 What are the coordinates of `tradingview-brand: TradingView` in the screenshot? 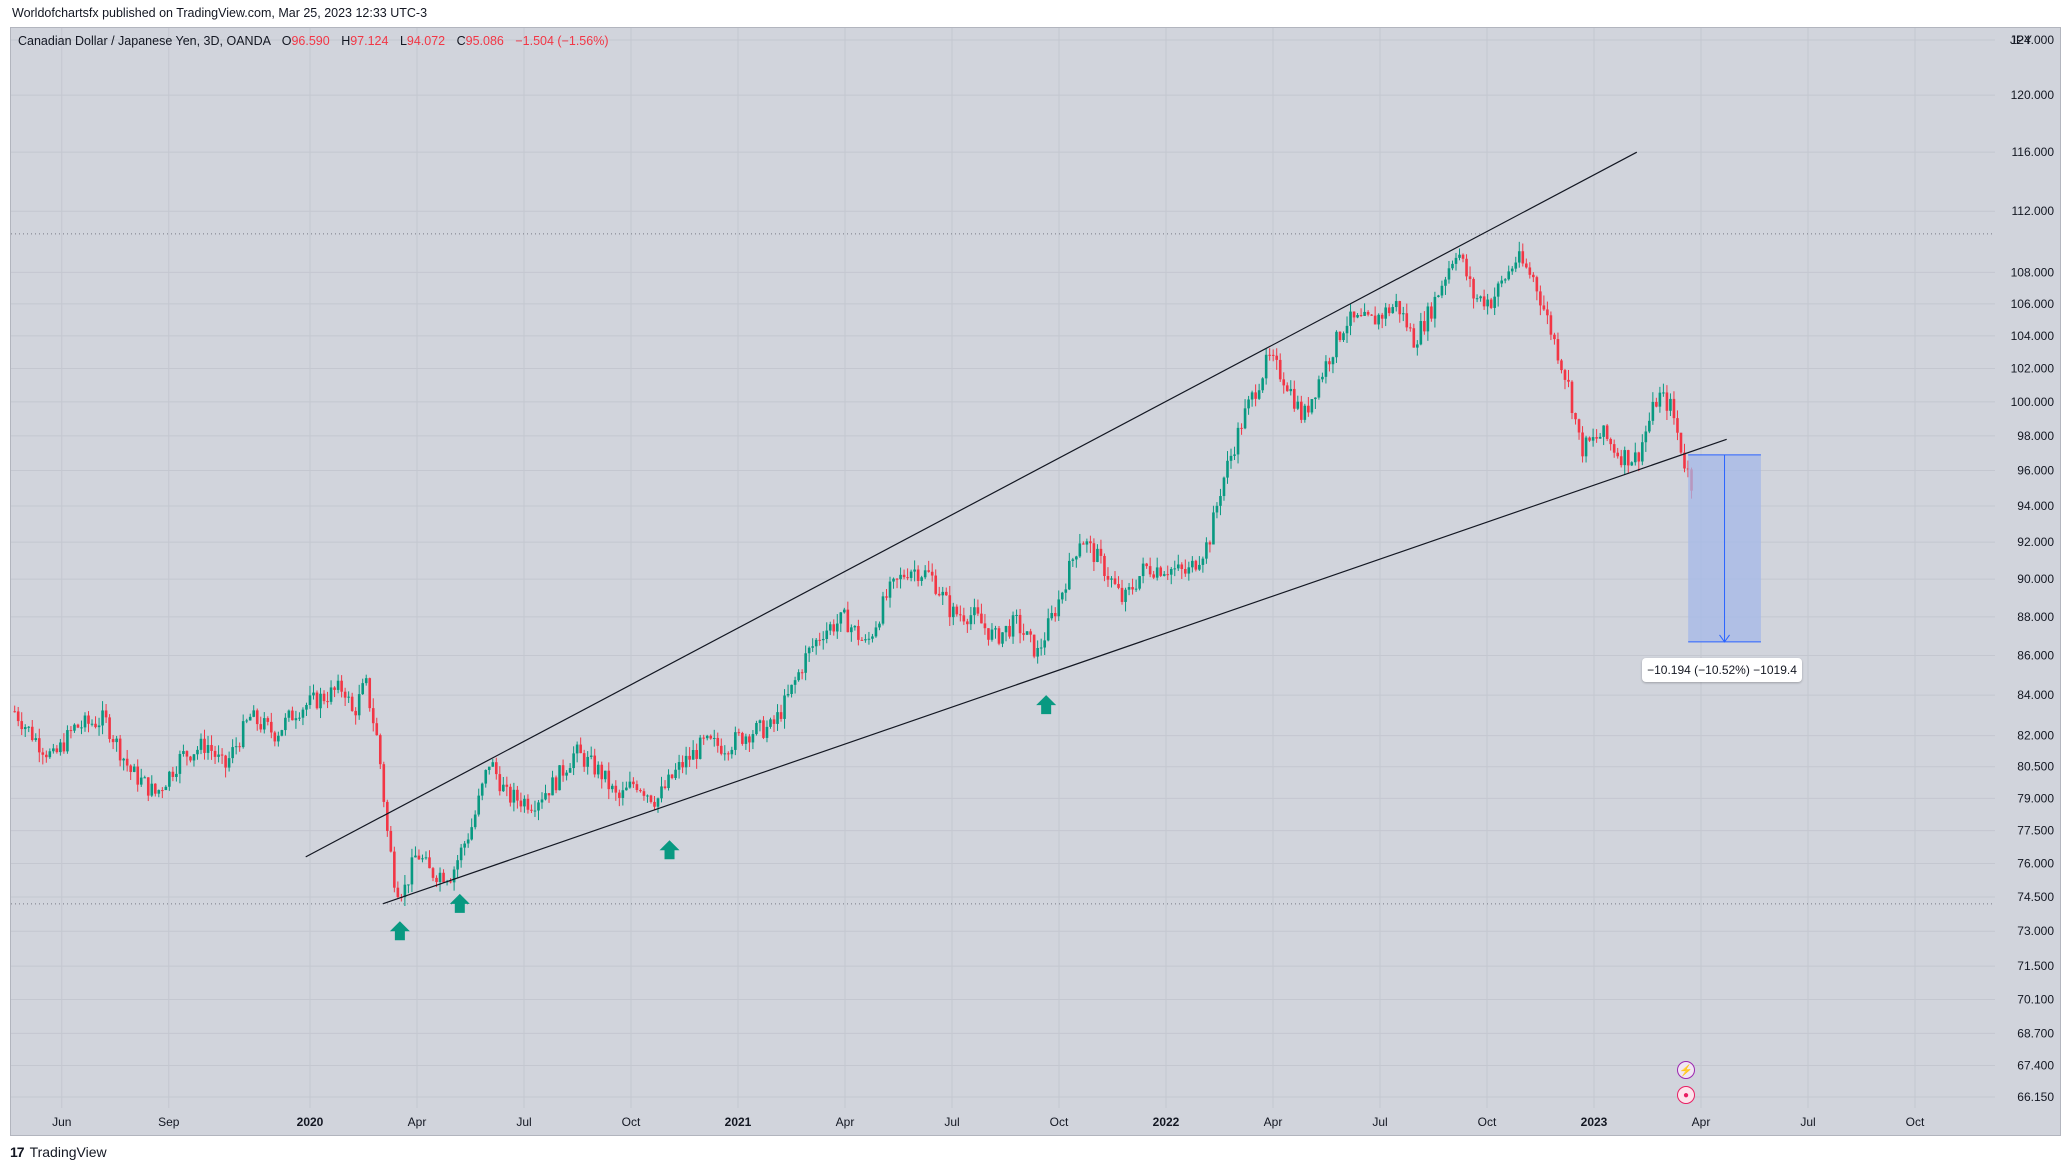 It's located at (68, 1152).